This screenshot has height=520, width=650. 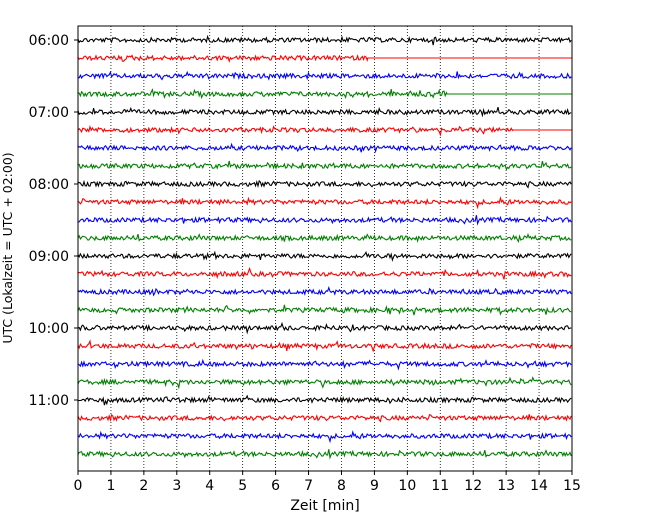 I want to click on y-tick-label: 08:00, so click(x=49, y=185).